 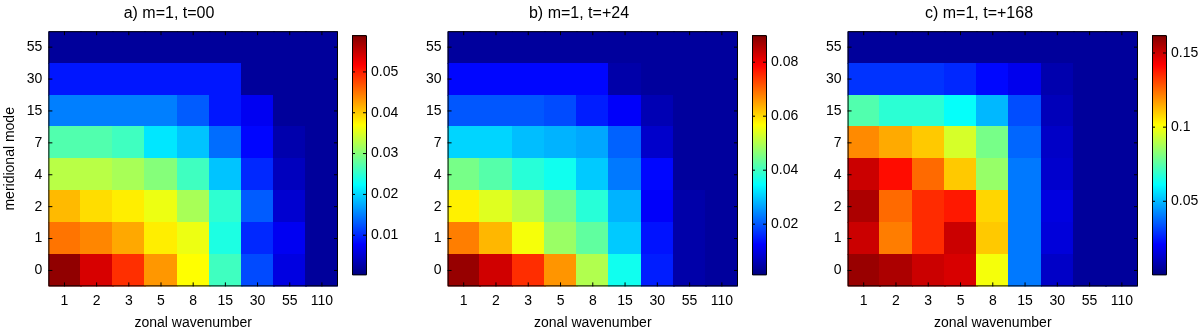 I want to click on chart-title: b) m=1, t=+24, so click(x=579, y=13).